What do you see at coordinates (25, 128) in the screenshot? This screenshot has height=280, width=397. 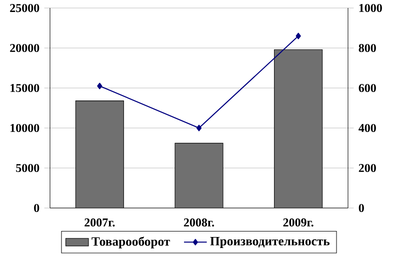 I see `y-tick-label: 10000` at bounding box center [25, 128].